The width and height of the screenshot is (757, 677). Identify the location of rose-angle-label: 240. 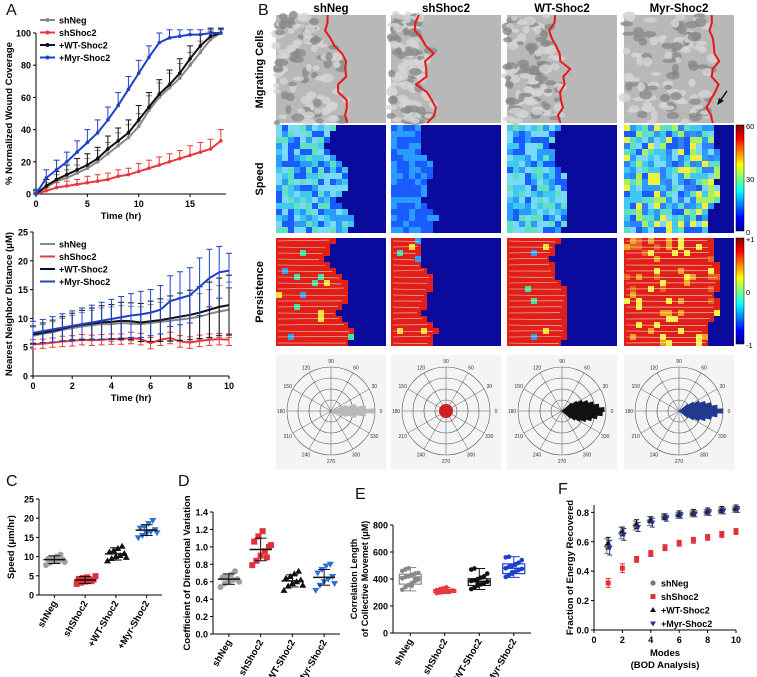
(421, 455).